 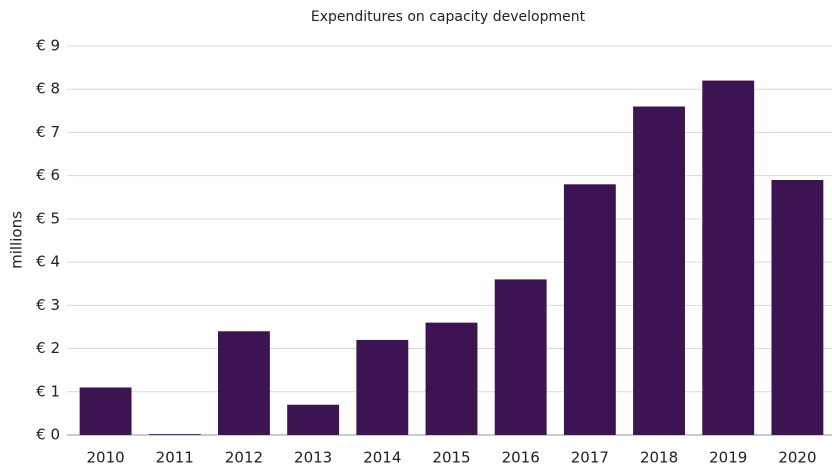 What do you see at coordinates (48, 262) in the screenshot?
I see `y-tick-label: € 4` at bounding box center [48, 262].